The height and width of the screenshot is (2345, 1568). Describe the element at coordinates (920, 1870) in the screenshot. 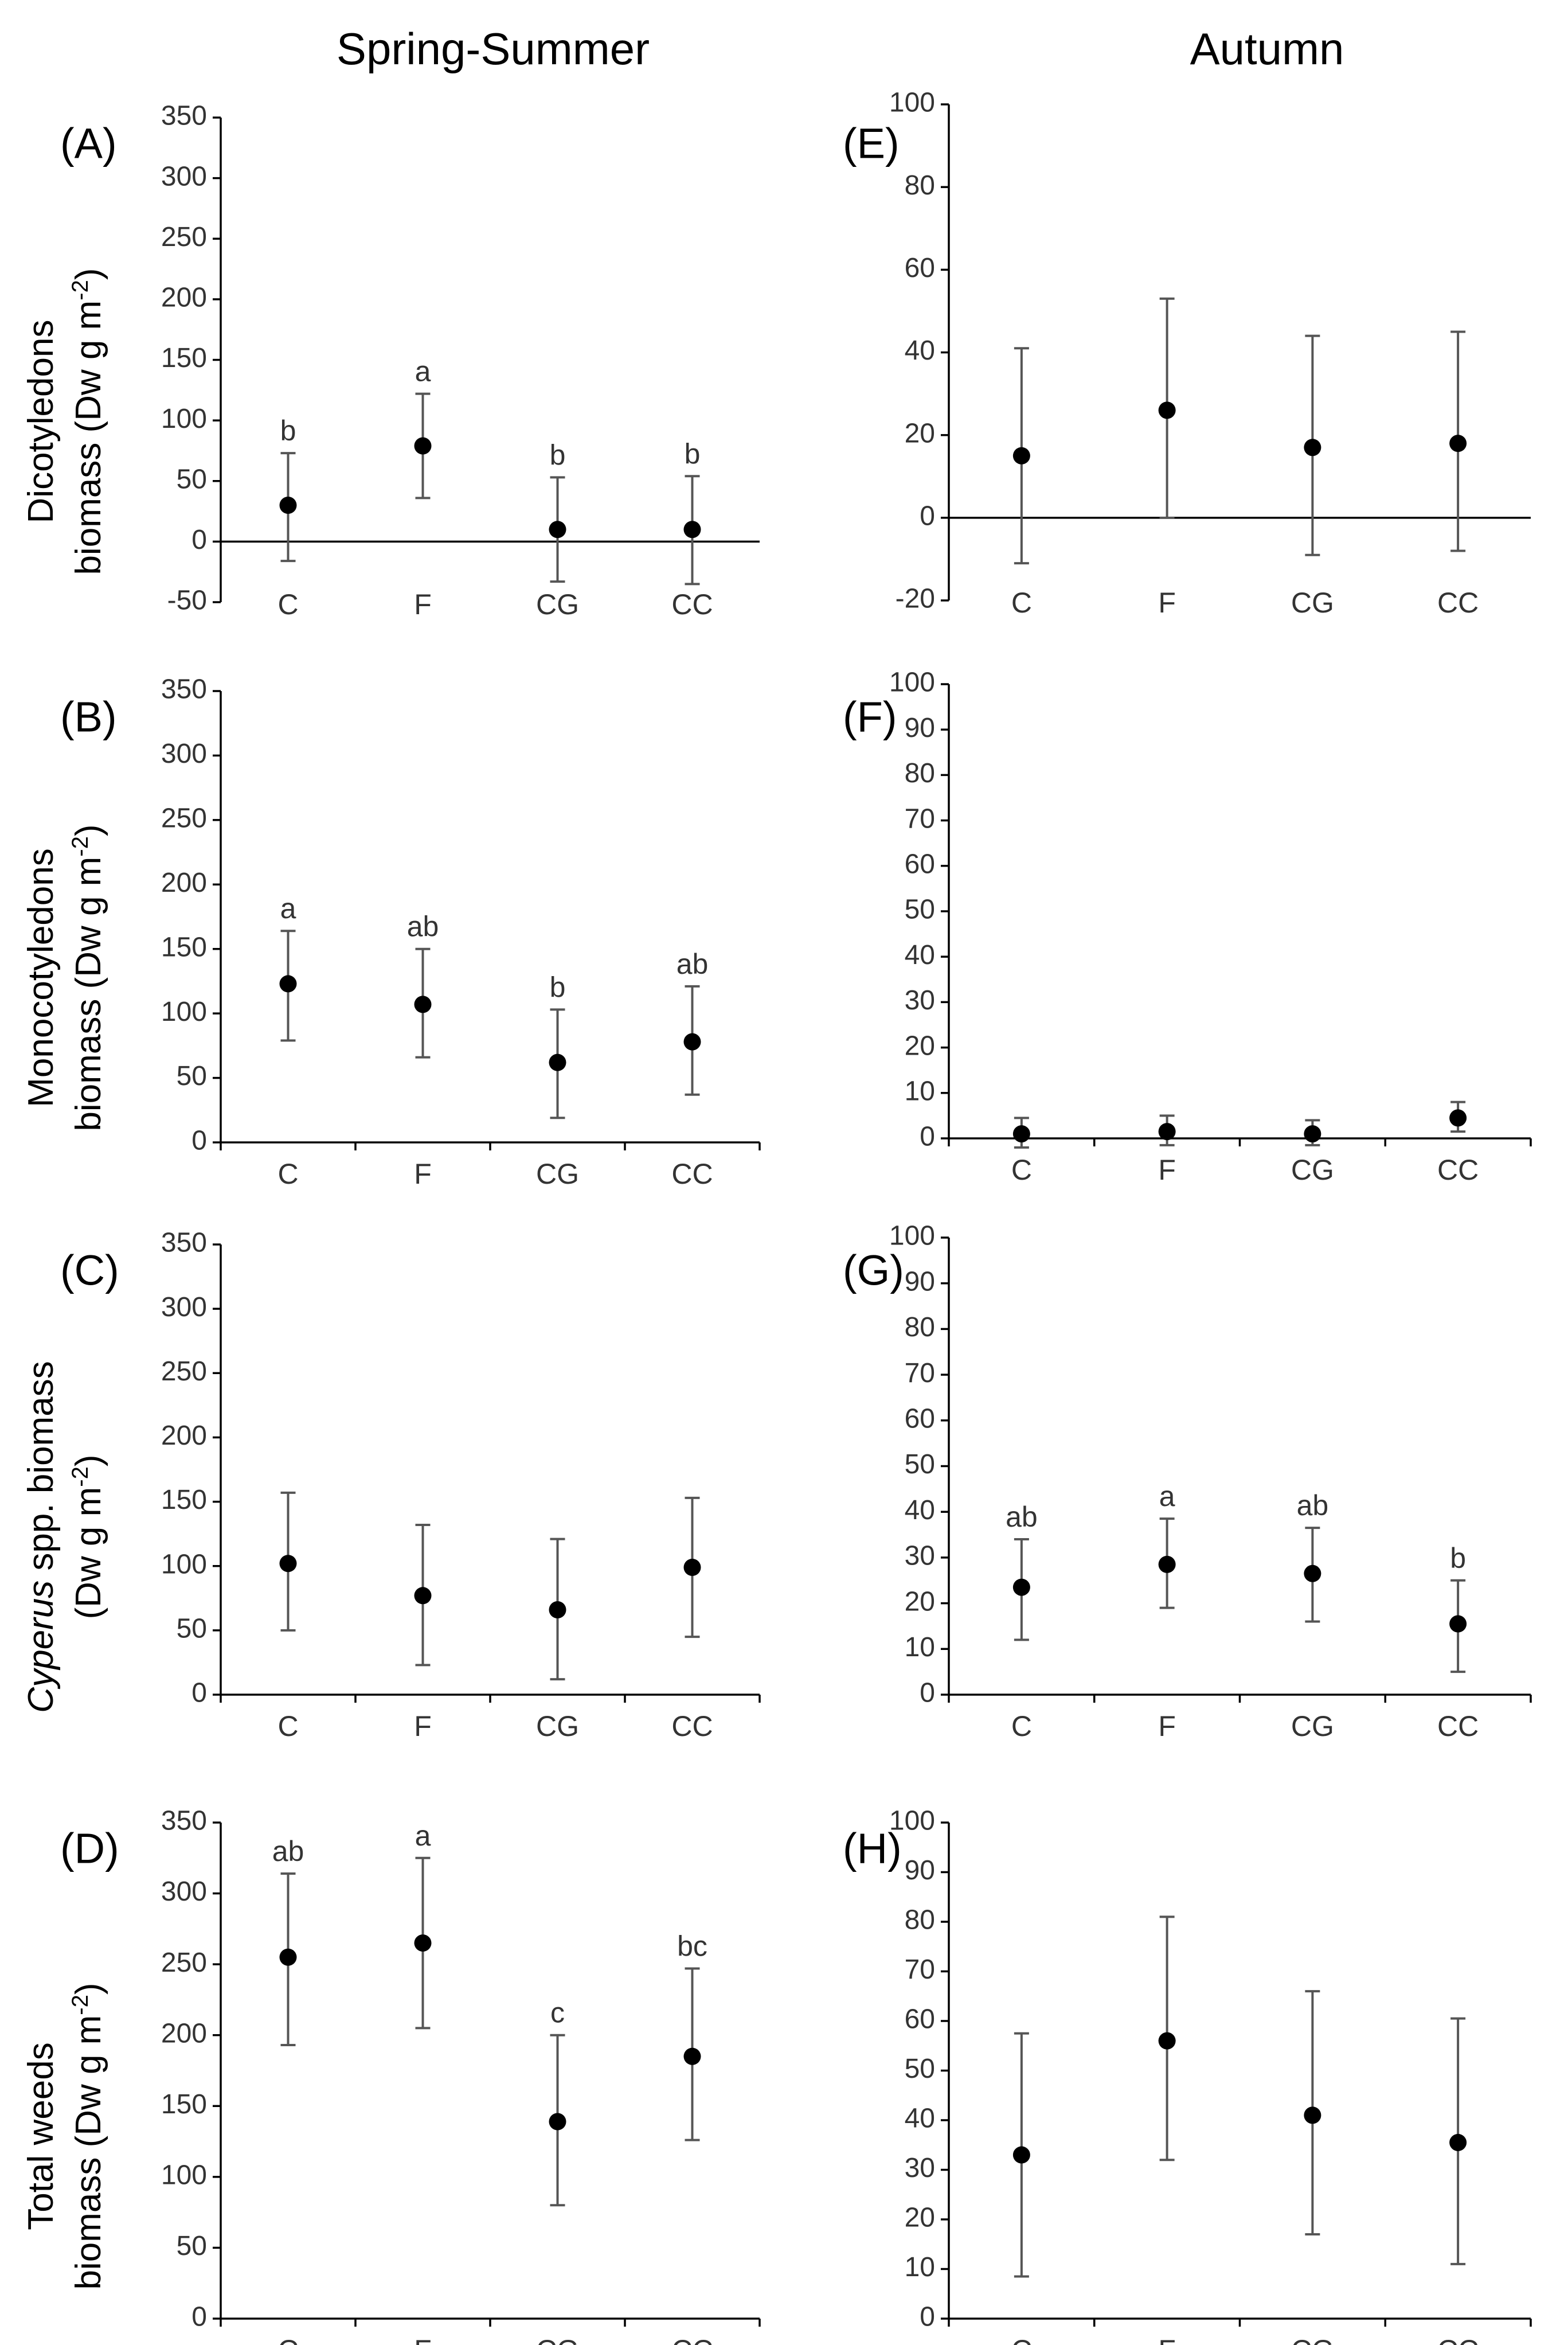

I see `panel-h-y-tick-label: 90` at that location.